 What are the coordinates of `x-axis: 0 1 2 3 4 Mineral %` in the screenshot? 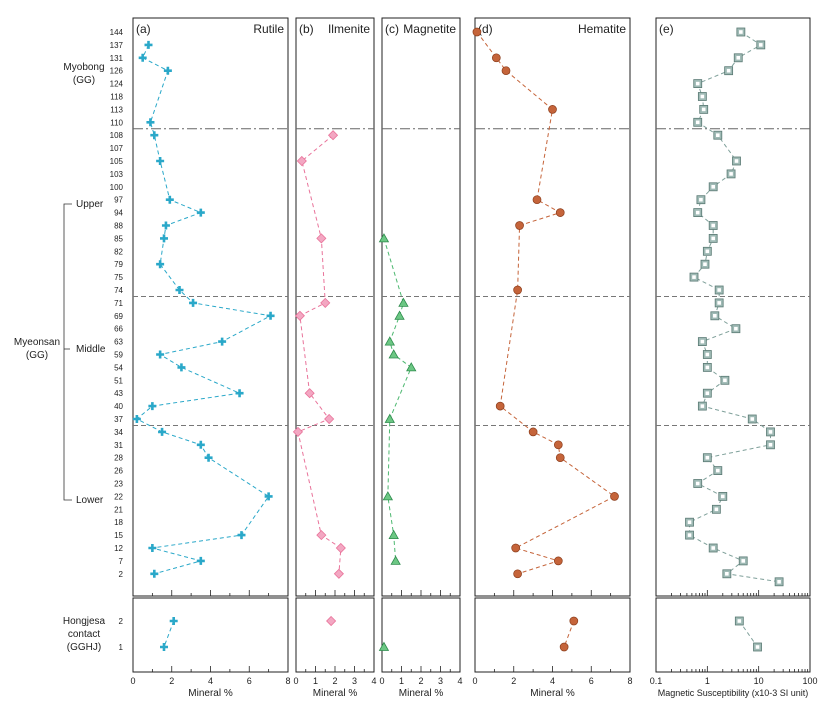 It's located at (421, 644).